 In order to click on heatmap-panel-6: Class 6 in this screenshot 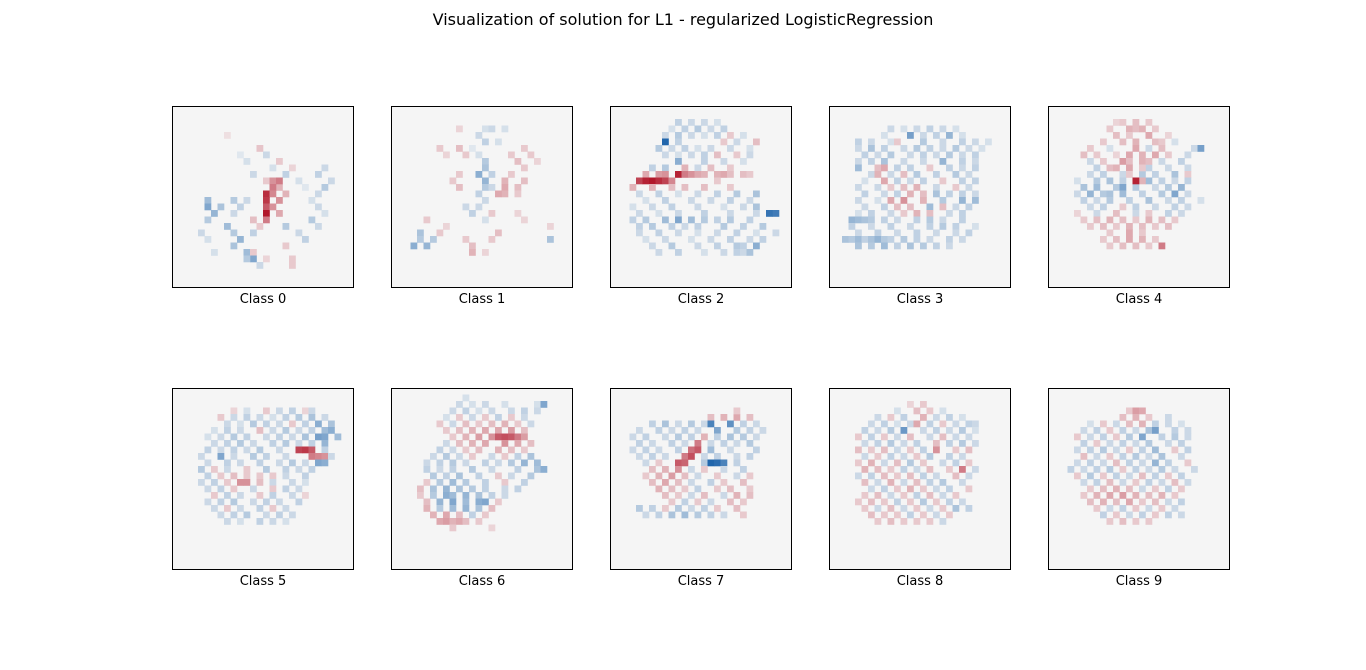, I will do `click(482, 488)`.